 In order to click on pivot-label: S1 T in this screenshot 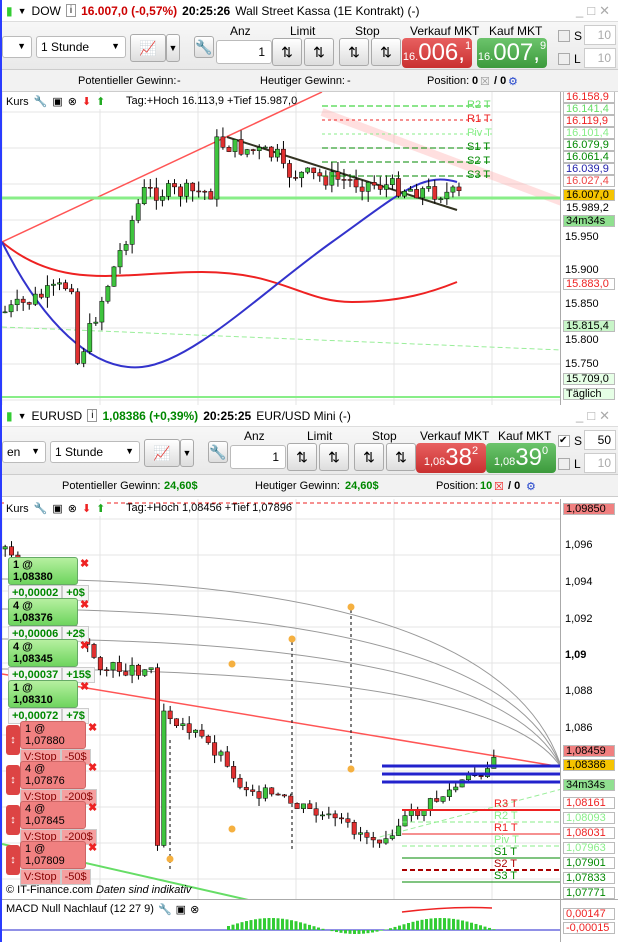, I will do `click(505, 852)`.